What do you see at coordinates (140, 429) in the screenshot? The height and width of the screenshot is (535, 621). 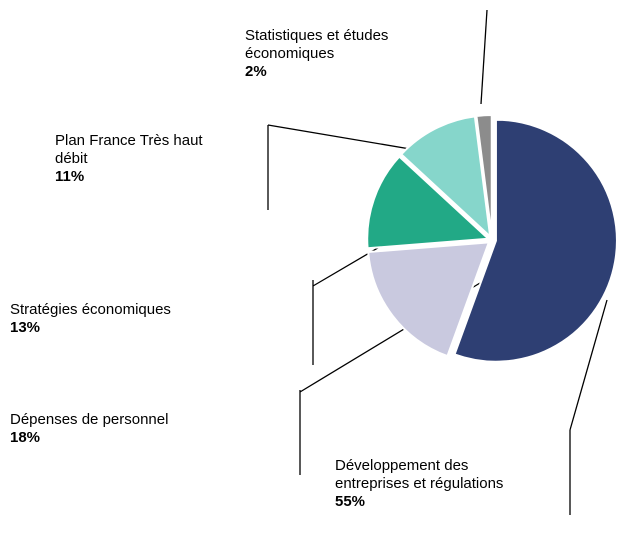 I see `label: Dépenses de personnel 18%` at bounding box center [140, 429].